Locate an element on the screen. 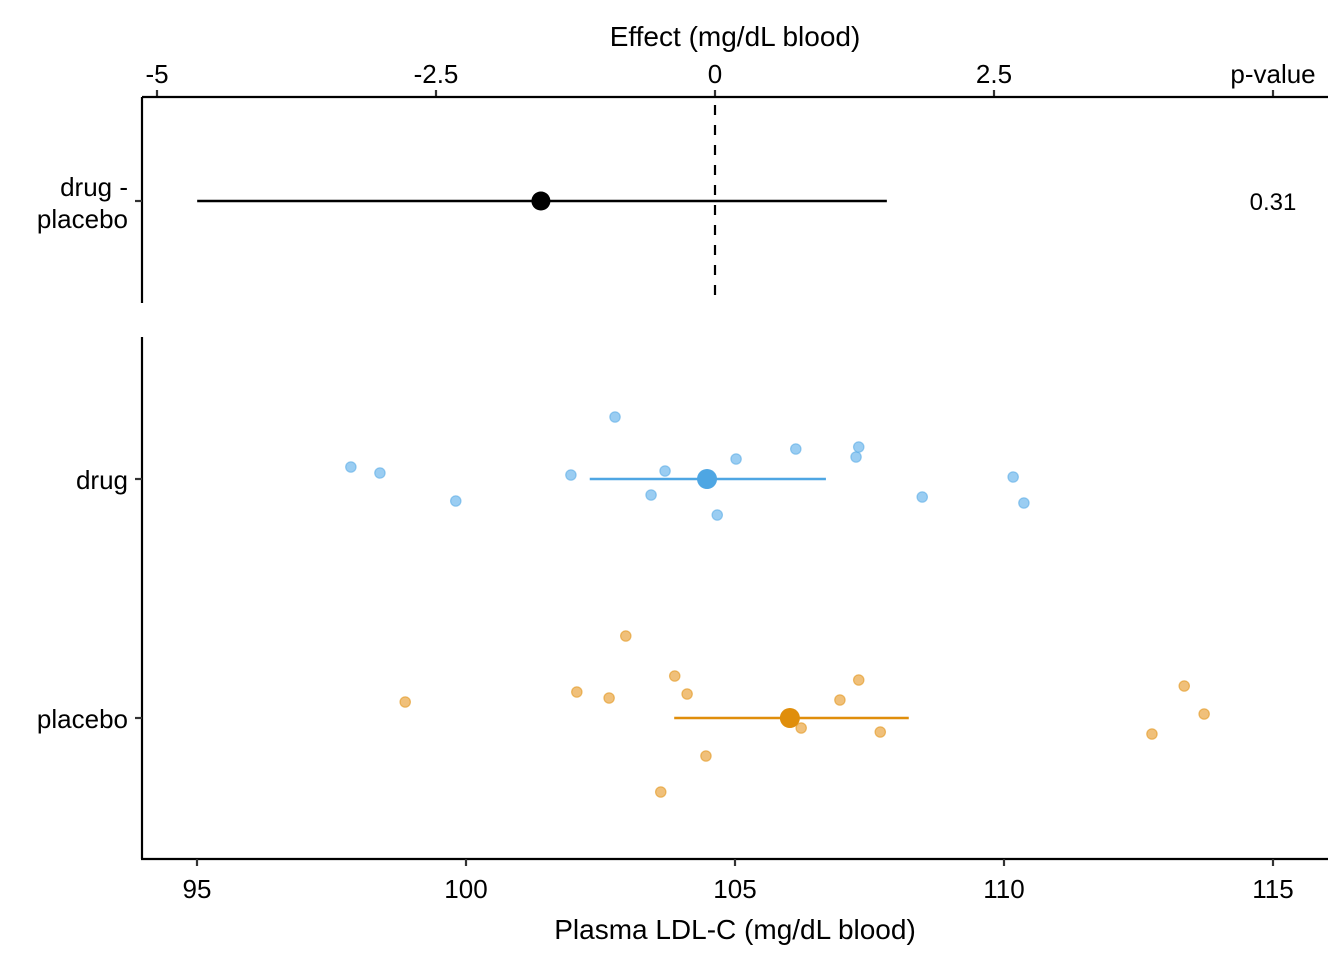 Image resolution: width=1344 pixels, height=960 pixels. p-value: 0.31 is located at coordinates (1273, 202).